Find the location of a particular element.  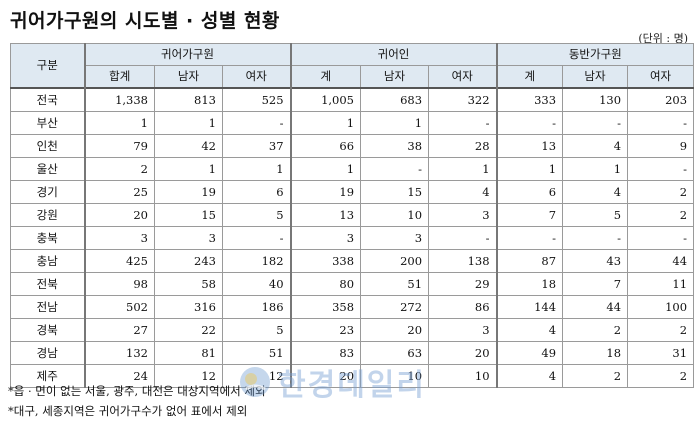

value-cell: 79 is located at coordinates (119, 146).